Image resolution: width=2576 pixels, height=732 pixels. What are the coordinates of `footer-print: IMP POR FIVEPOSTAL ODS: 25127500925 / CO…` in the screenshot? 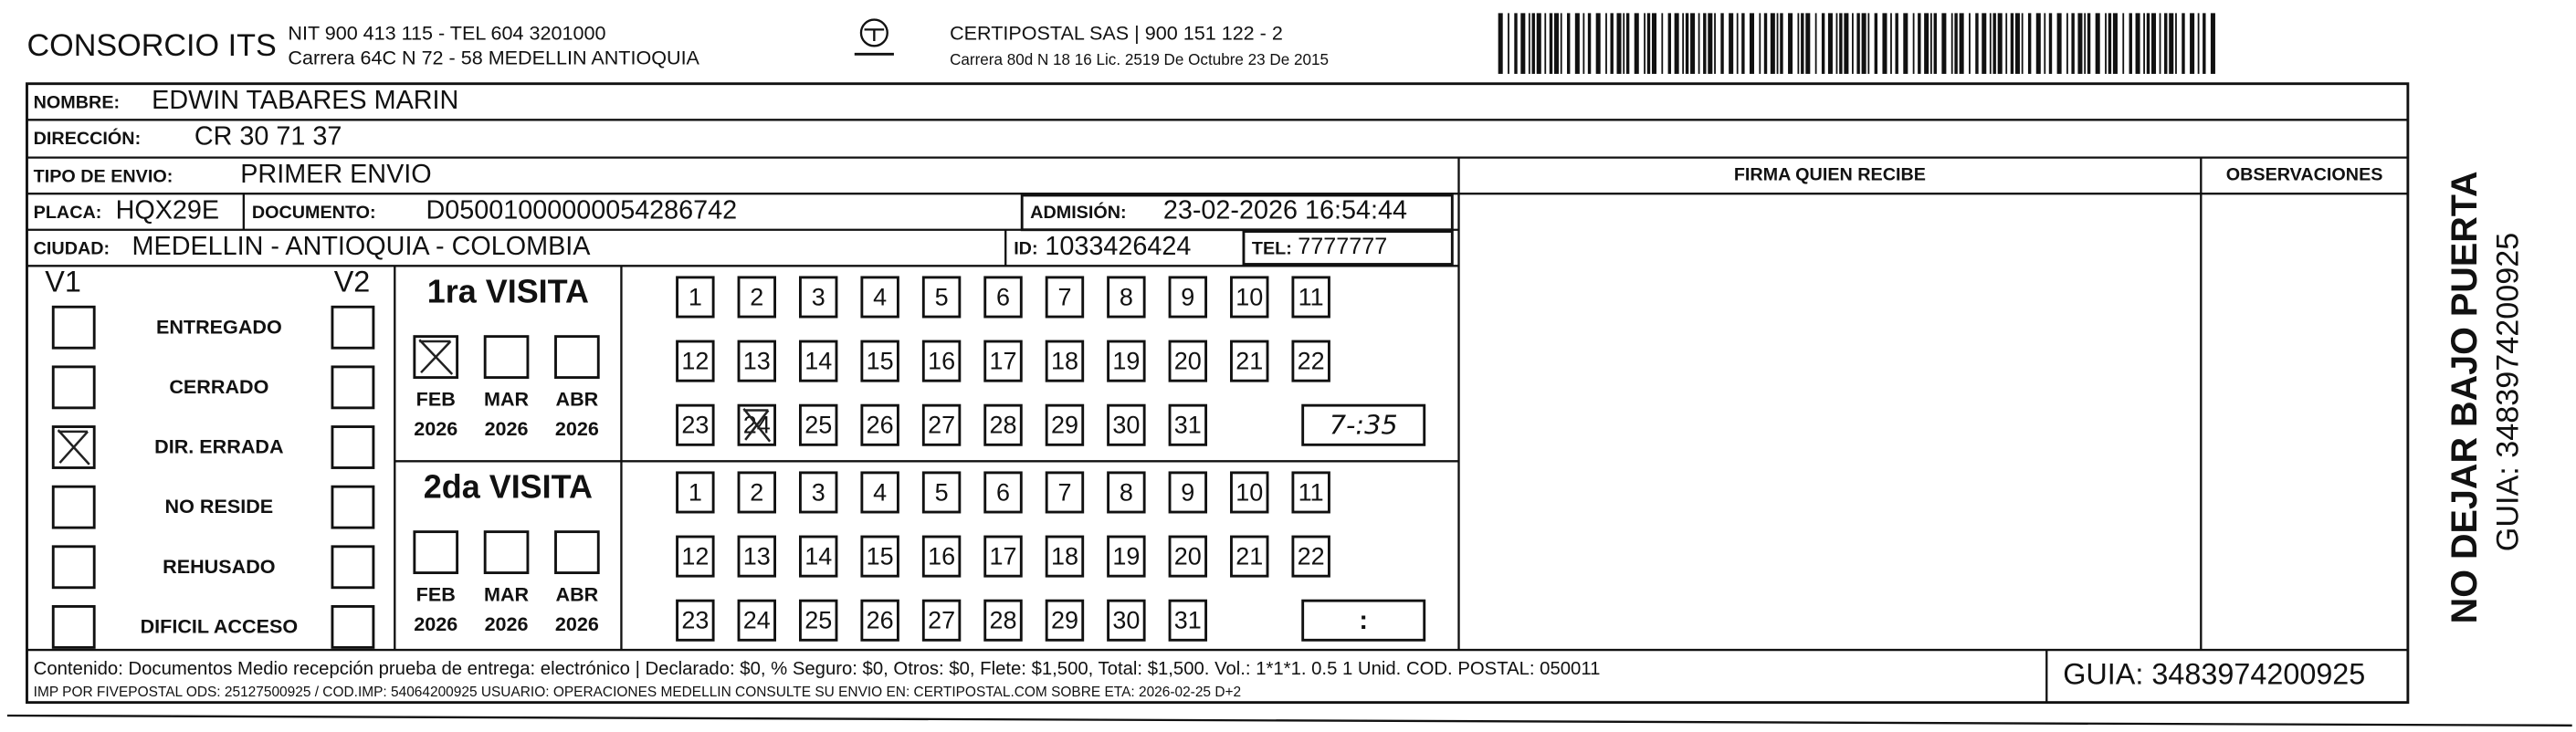 It's located at (637, 692).